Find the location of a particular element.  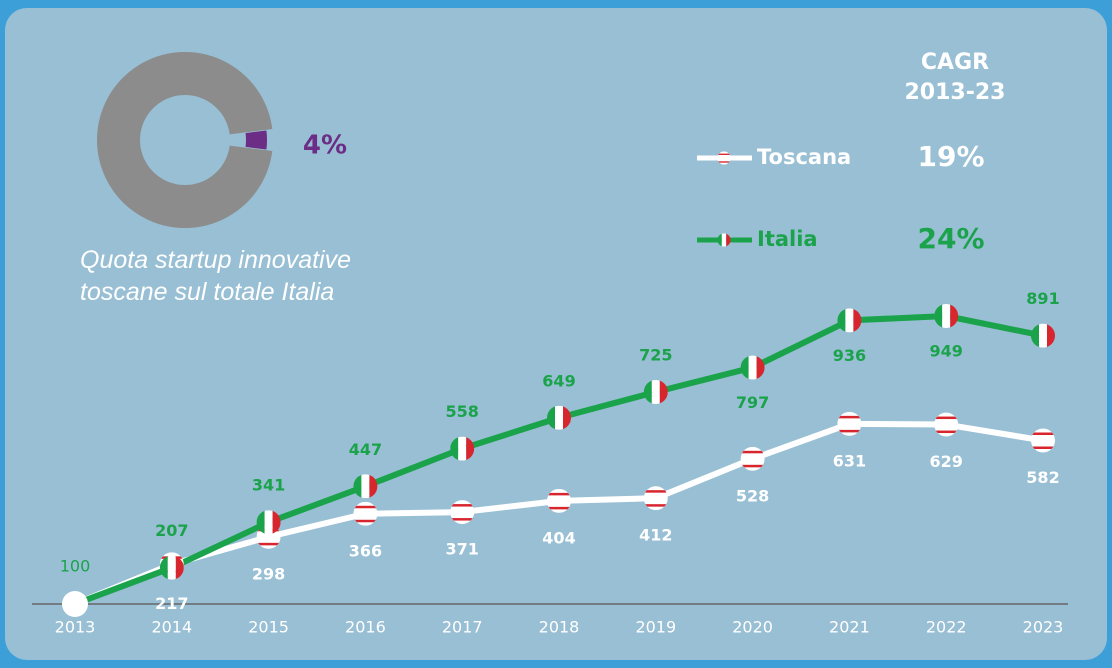

value-label: 582 is located at coordinates (1042, 477).